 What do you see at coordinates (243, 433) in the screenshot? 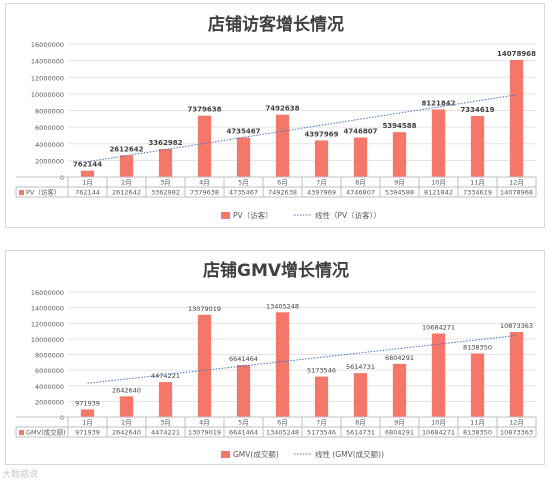
I see `table-cell: 6641464` at bounding box center [243, 433].